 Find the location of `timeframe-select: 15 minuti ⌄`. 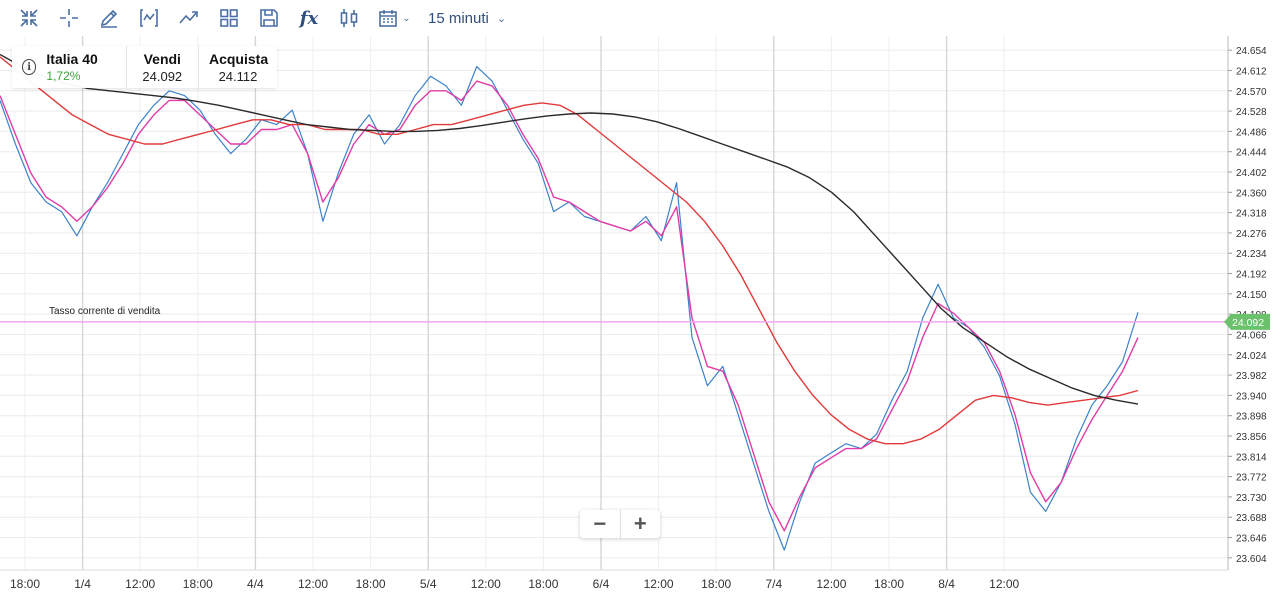

timeframe-select: 15 minuti ⌄ is located at coordinates (467, 18).